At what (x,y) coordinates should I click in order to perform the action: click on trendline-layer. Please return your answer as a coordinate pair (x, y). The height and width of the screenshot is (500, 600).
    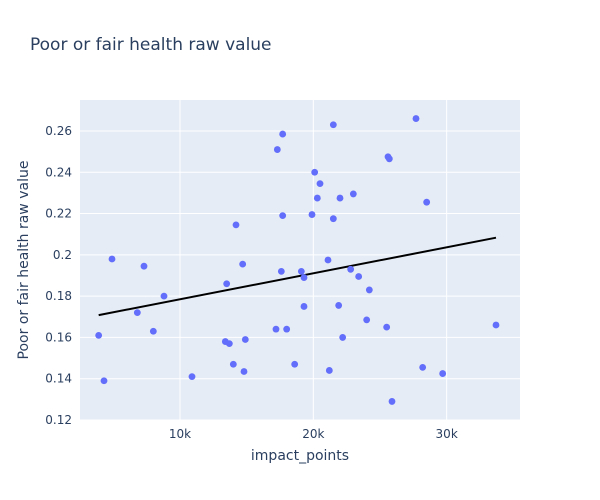
    Looking at the image, I should click on (297, 276).